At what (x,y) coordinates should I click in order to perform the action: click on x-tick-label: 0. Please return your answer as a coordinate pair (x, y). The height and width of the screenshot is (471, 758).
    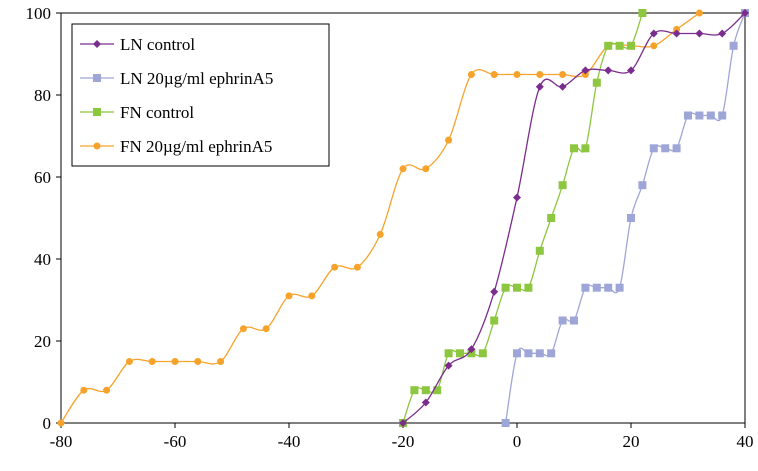
    Looking at the image, I should click on (517, 441).